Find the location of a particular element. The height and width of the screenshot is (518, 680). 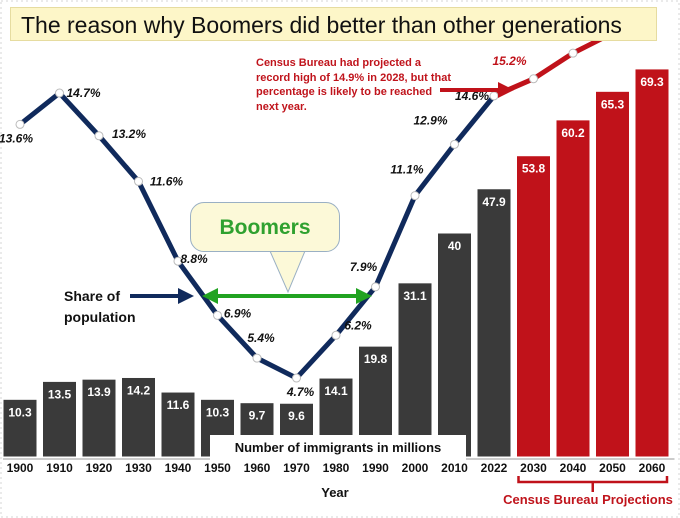

x-tick-2000: 2000 is located at coordinates (415, 468).